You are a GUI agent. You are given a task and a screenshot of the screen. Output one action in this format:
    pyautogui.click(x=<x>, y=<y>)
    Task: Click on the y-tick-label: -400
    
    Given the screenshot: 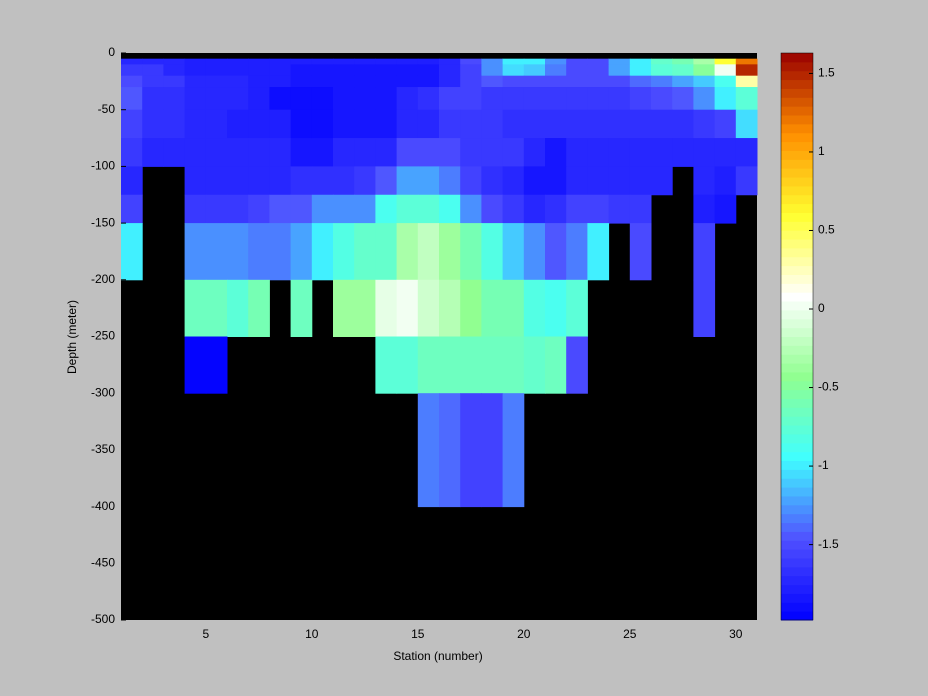 What is the action you would take?
    pyautogui.click(x=103, y=506)
    